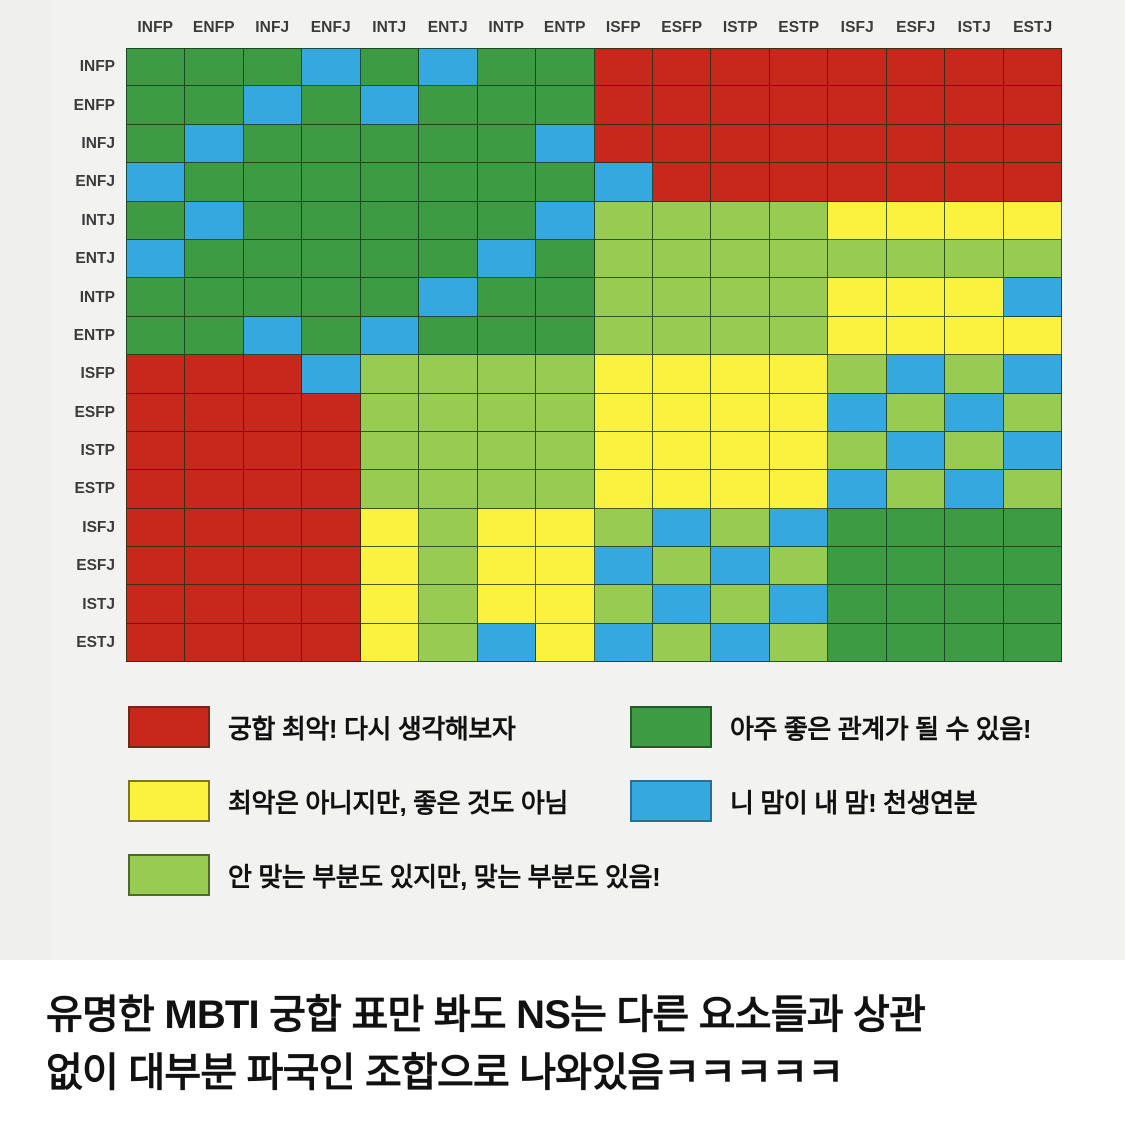 The width and height of the screenshot is (1125, 1125). Describe the element at coordinates (857, 220) in the screenshot. I see `matrix-cell-intj-isfj` at that location.